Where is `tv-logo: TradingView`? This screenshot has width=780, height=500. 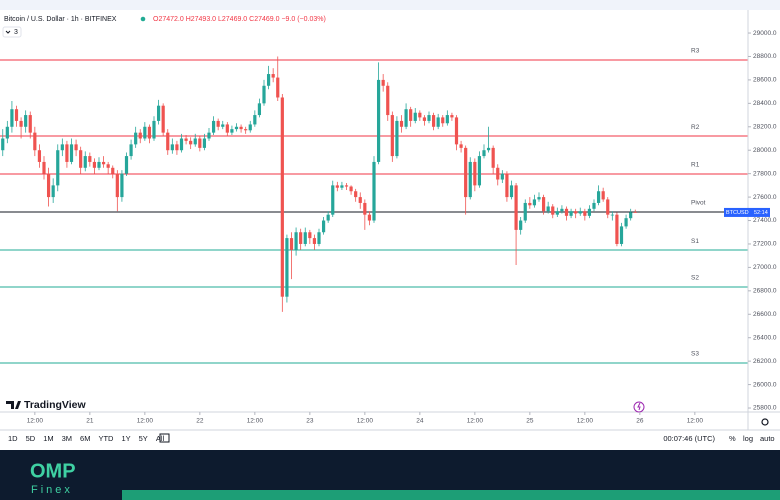
tv-logo: TradingView is located at coordinates (46, 405).